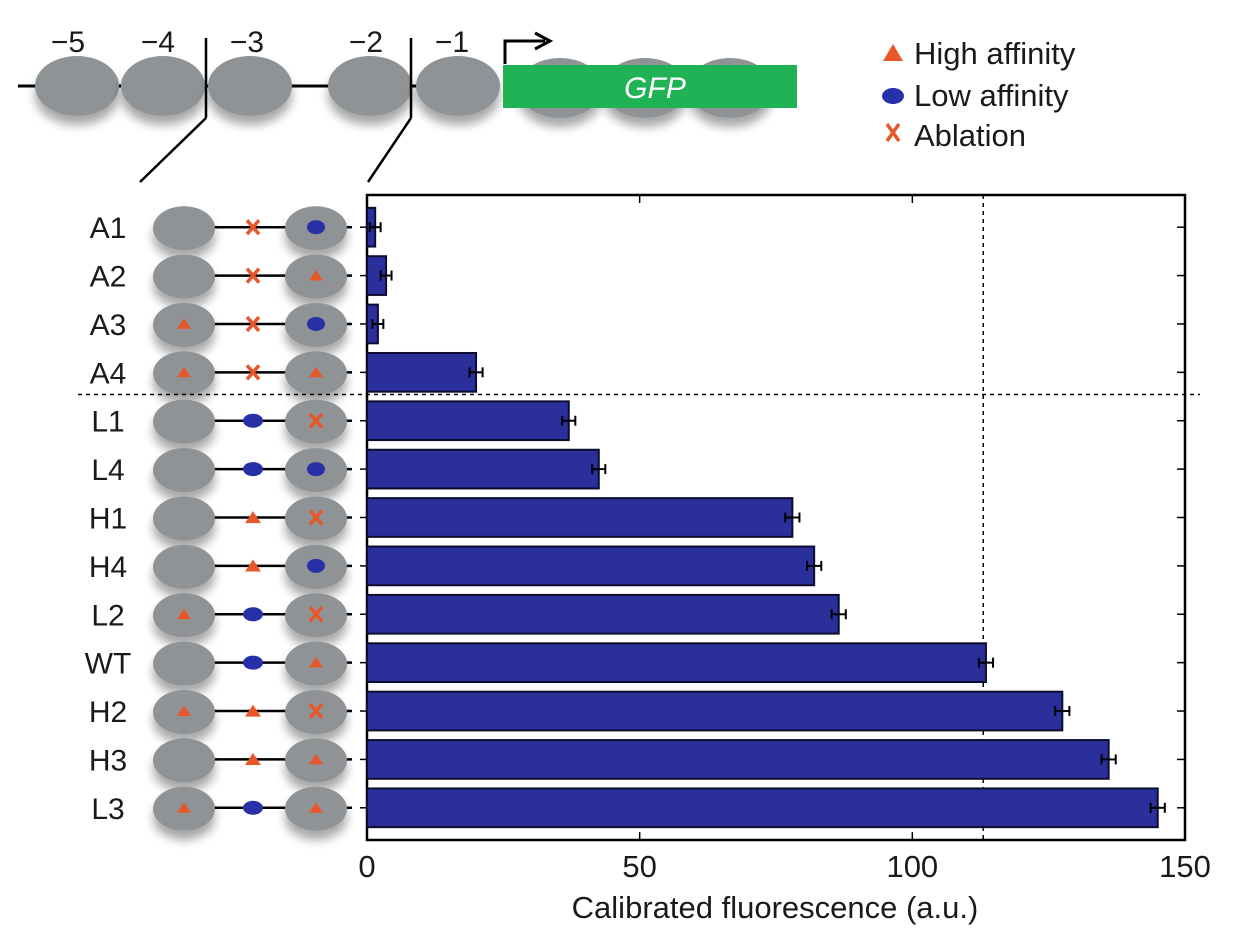 This screenshot has width=1234, height=935. Describe the element at coordinates (108, 760) in the screenshot. I see `row-label-h3: H3` at that location.